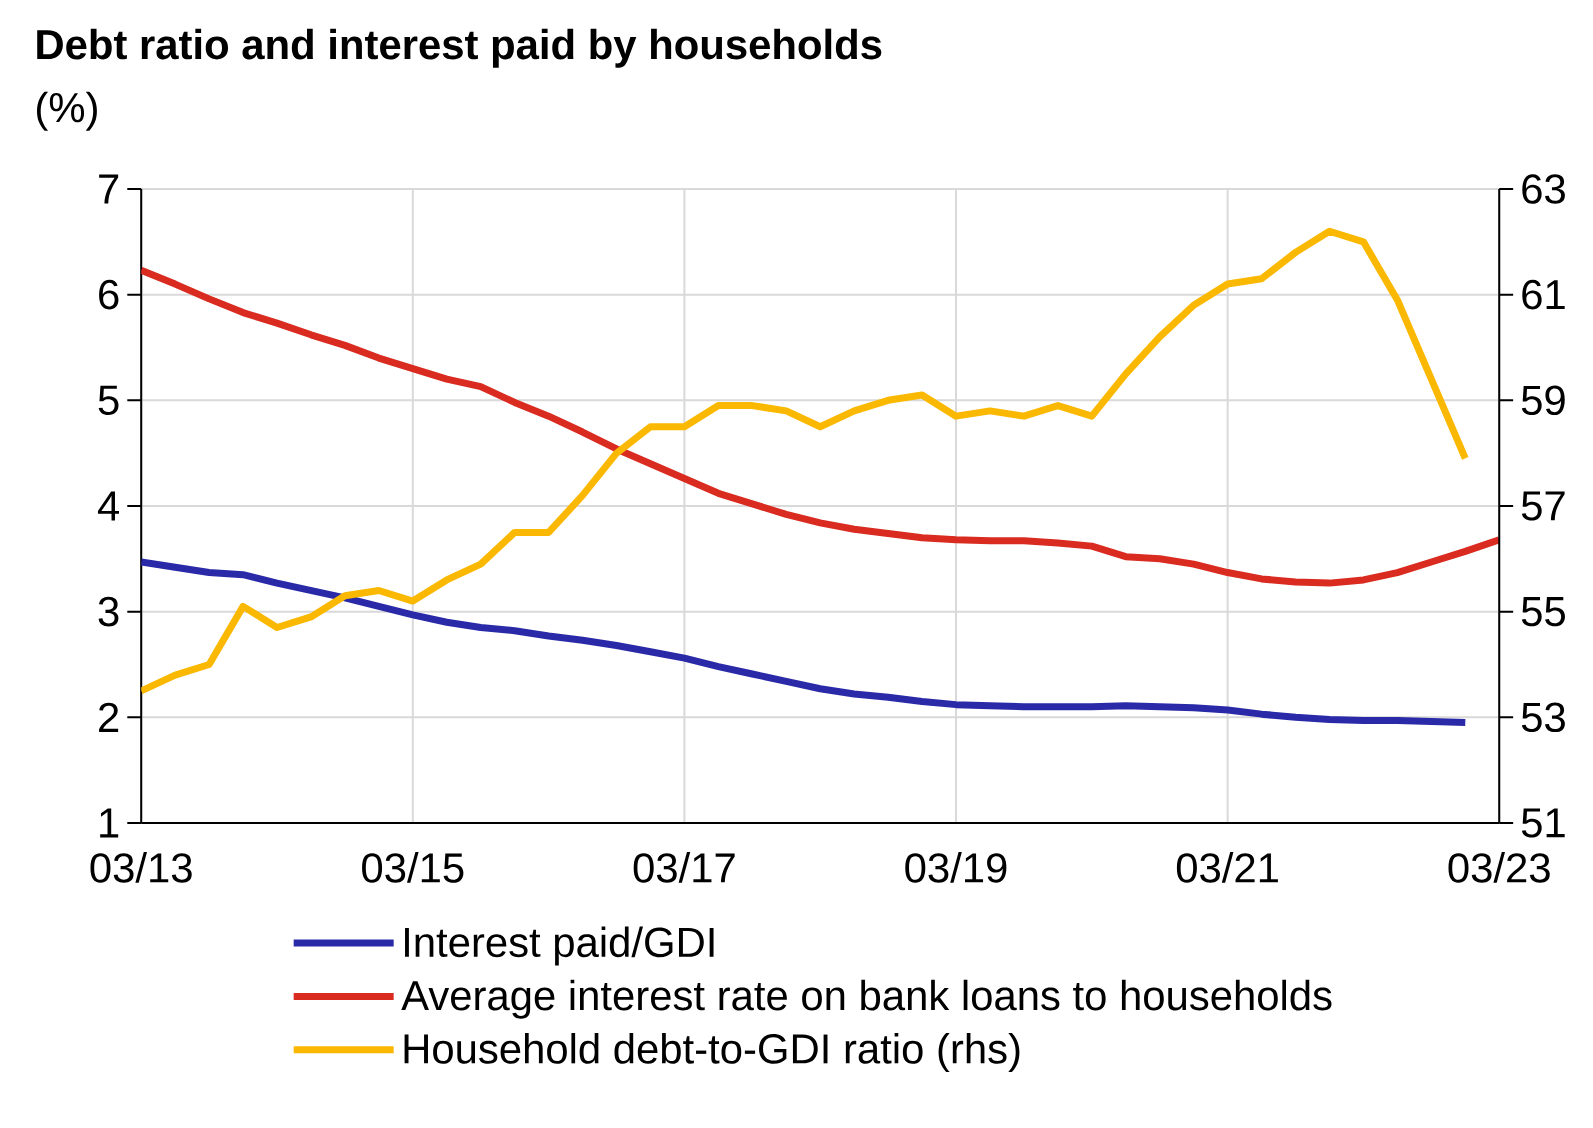 The image size is (1593, 1128). What do you see at coordinates (1543, 189) in the screenshot?
I see `y2-tick-label: 63` at bounding box center [1543, 189].